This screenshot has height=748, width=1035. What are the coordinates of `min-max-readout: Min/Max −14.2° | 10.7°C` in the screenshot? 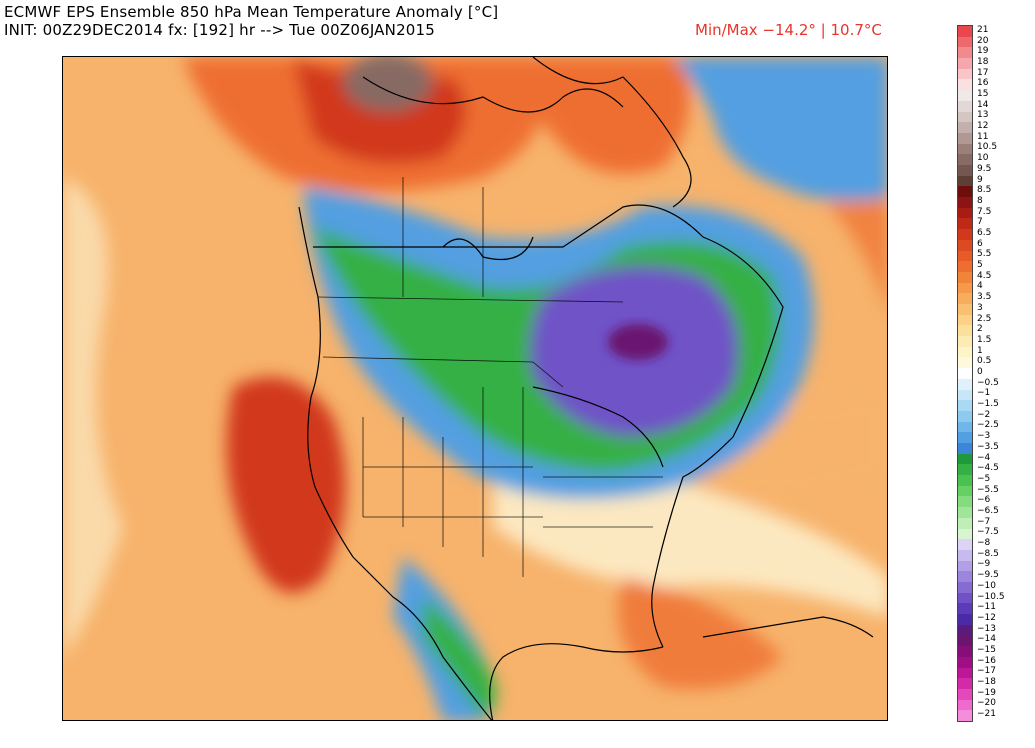 It's located at (788, 30).